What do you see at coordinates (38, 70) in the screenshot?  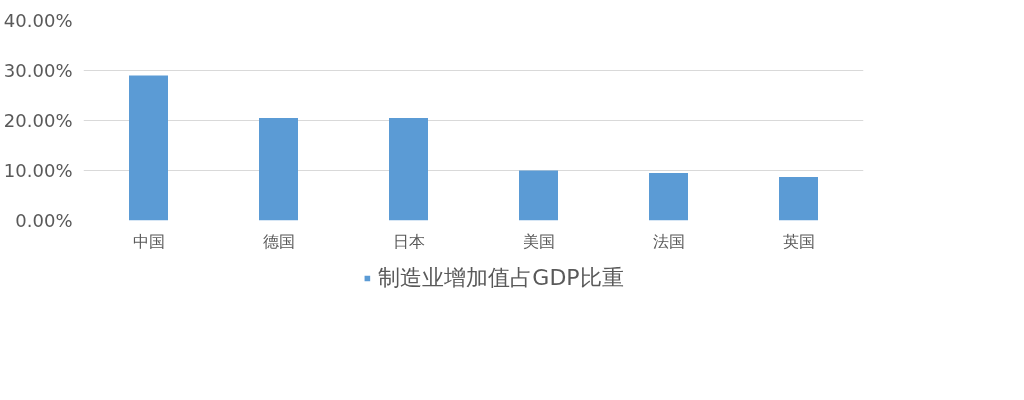 I see `y-tick-label: 30.00%` at bounding box center [38, 70].